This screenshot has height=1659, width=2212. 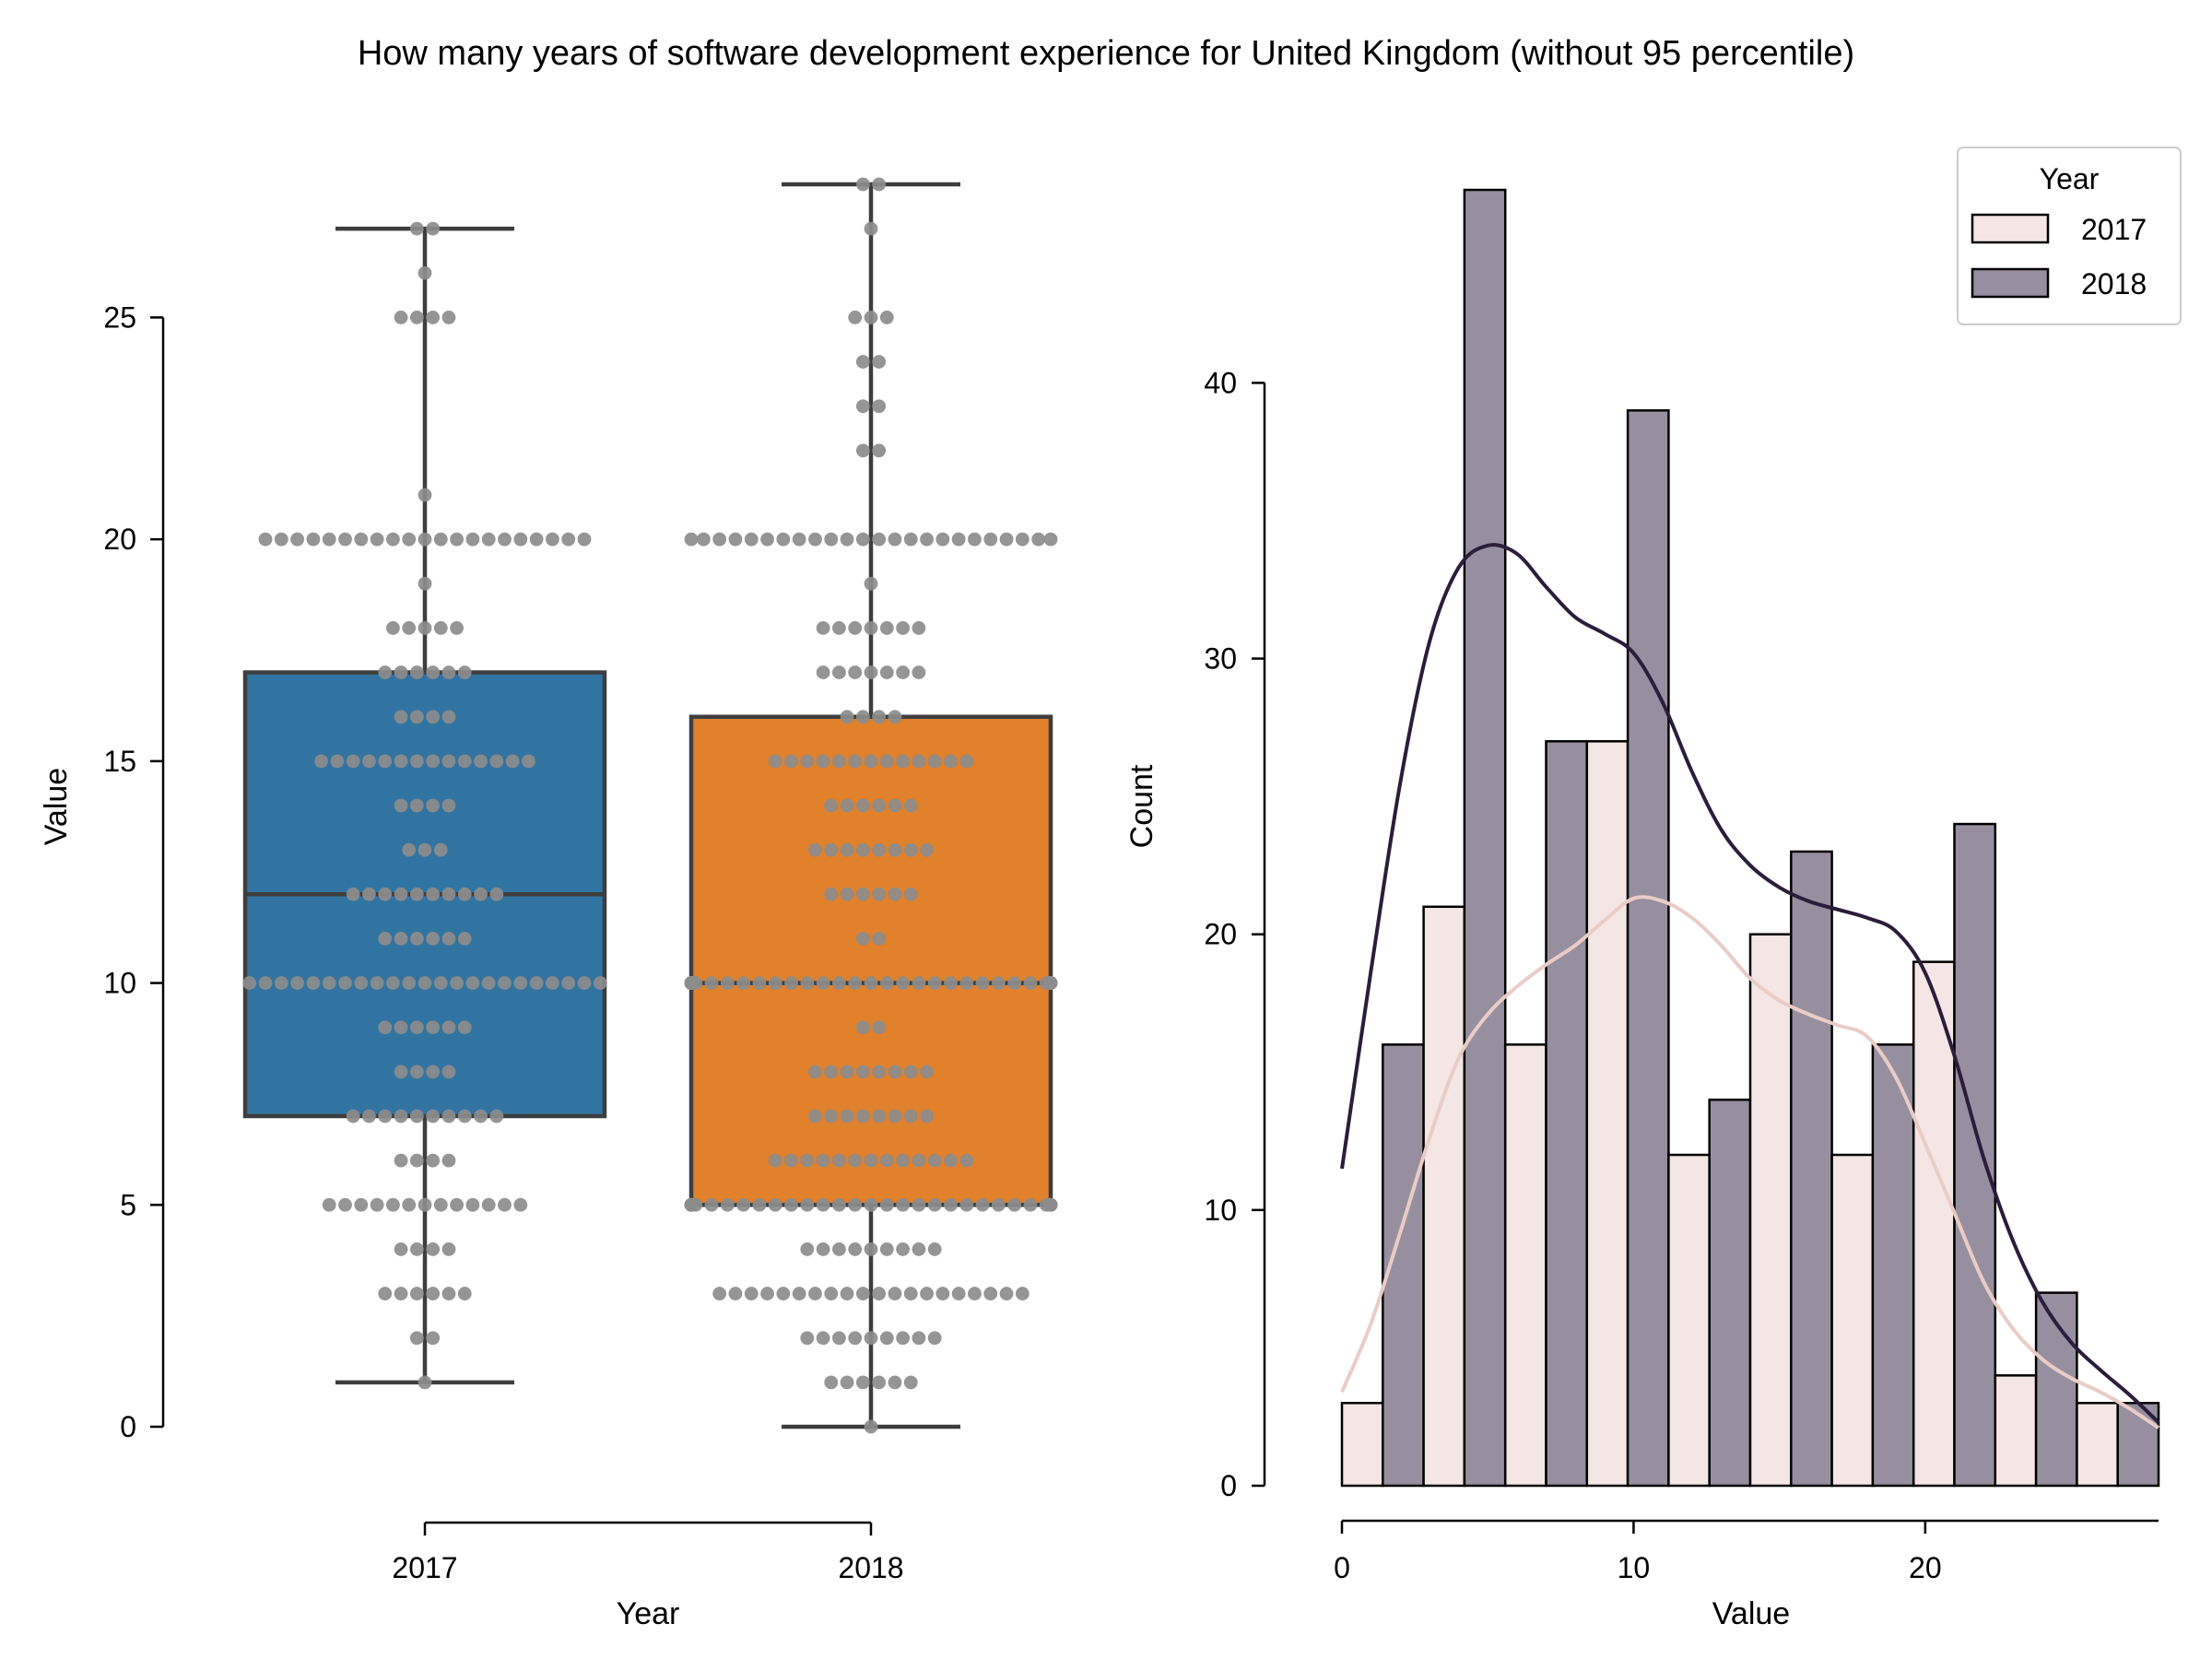 I want to click on histogram-y-tick-label: 40, so click(x=1220, y=382).